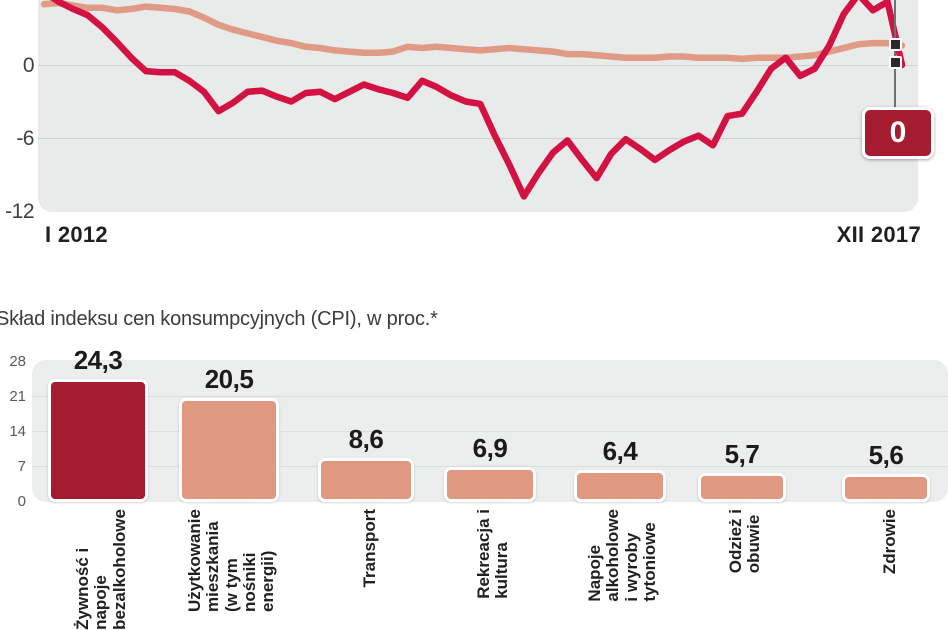  What do you see at coordinates (742, 454) in the screenshot?
I see `bar-value-label-5: 5,7` at bounding box center [742, 454].